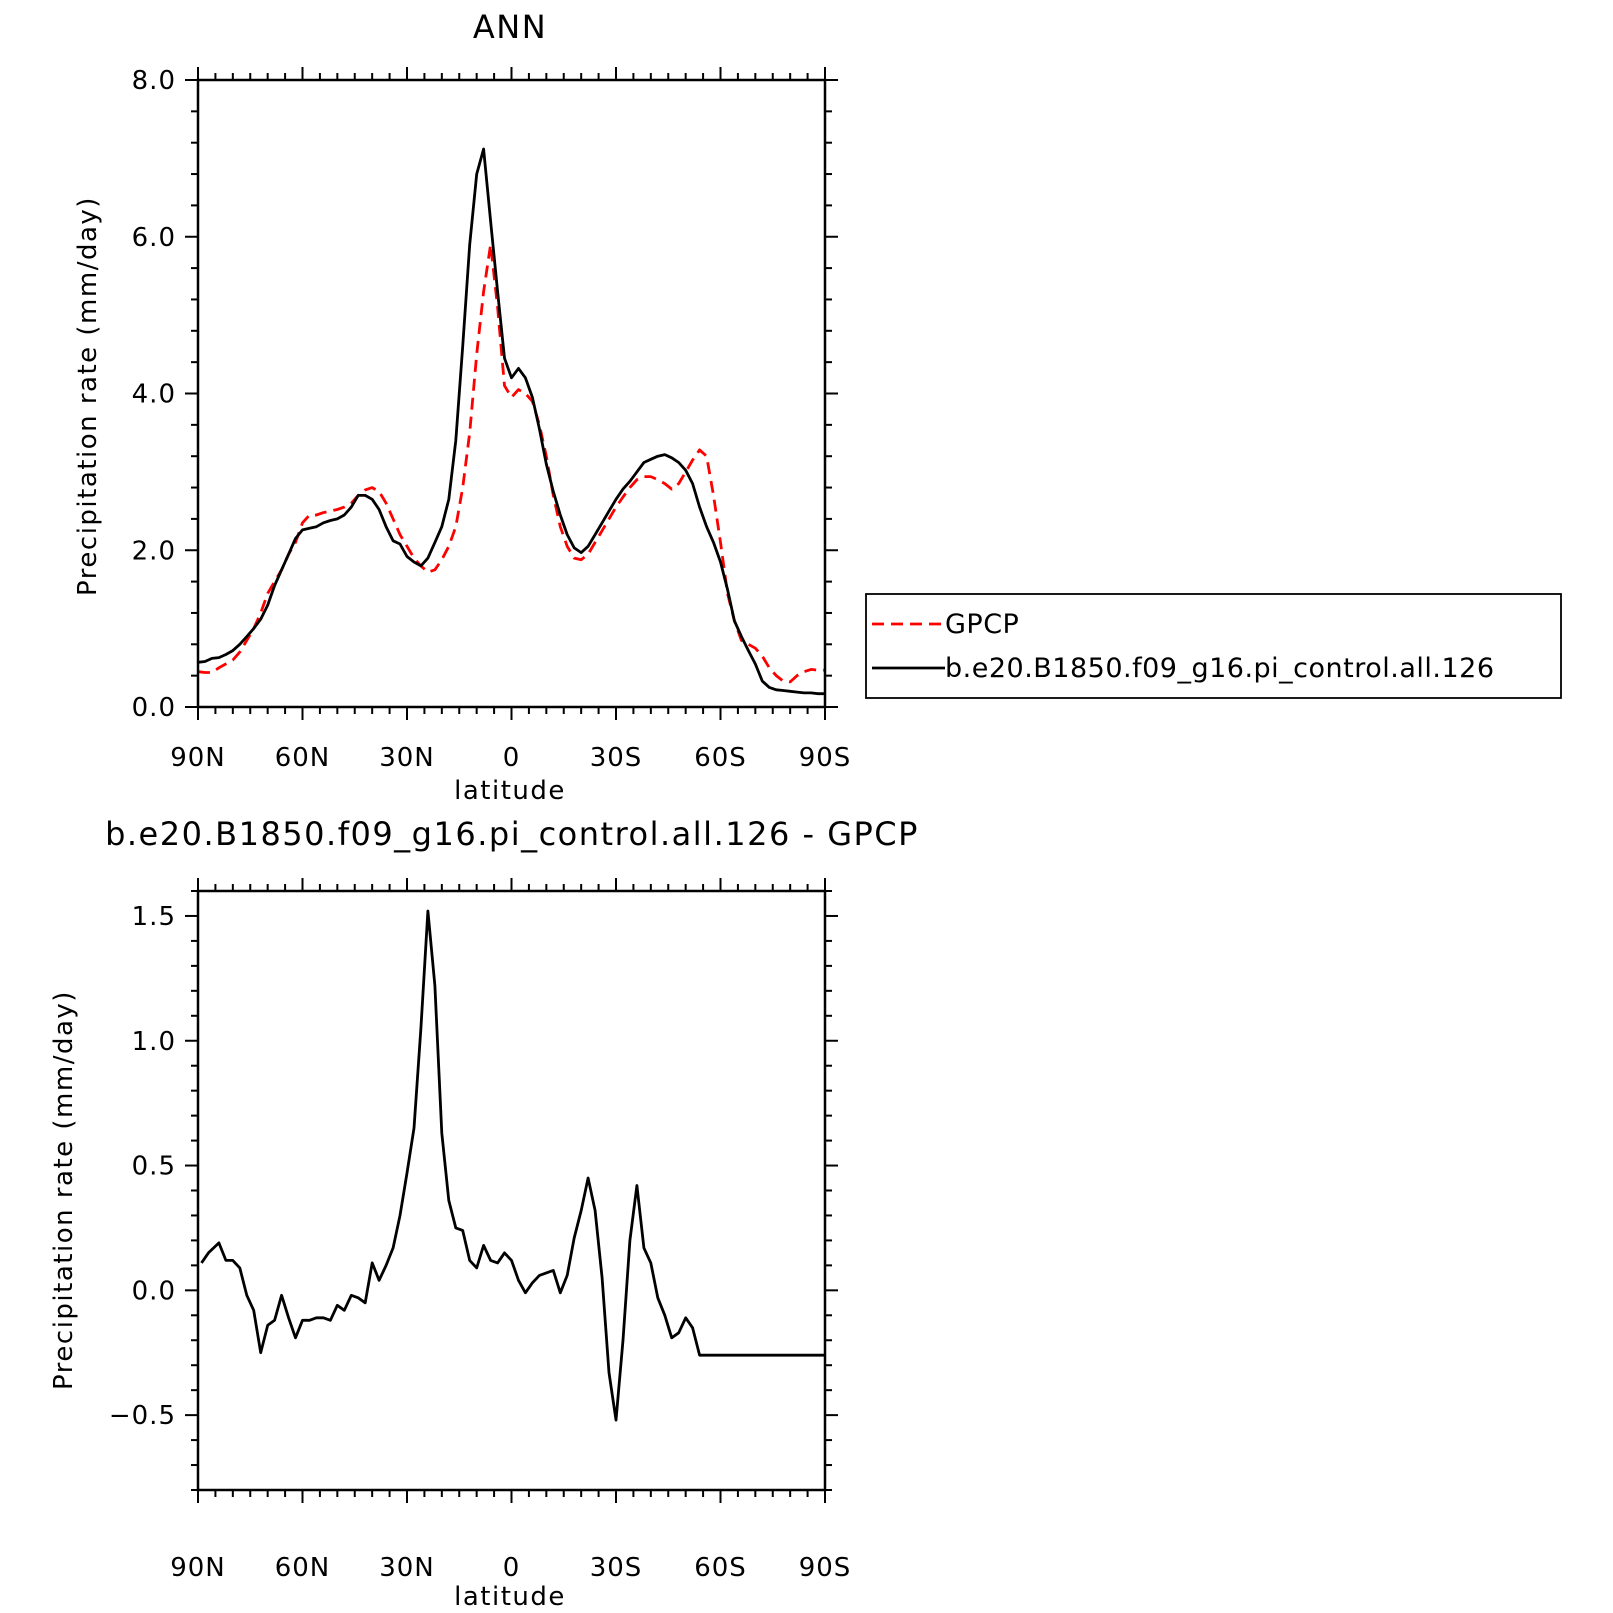  I want to click on bottom-series-group, so click(512, 1165).